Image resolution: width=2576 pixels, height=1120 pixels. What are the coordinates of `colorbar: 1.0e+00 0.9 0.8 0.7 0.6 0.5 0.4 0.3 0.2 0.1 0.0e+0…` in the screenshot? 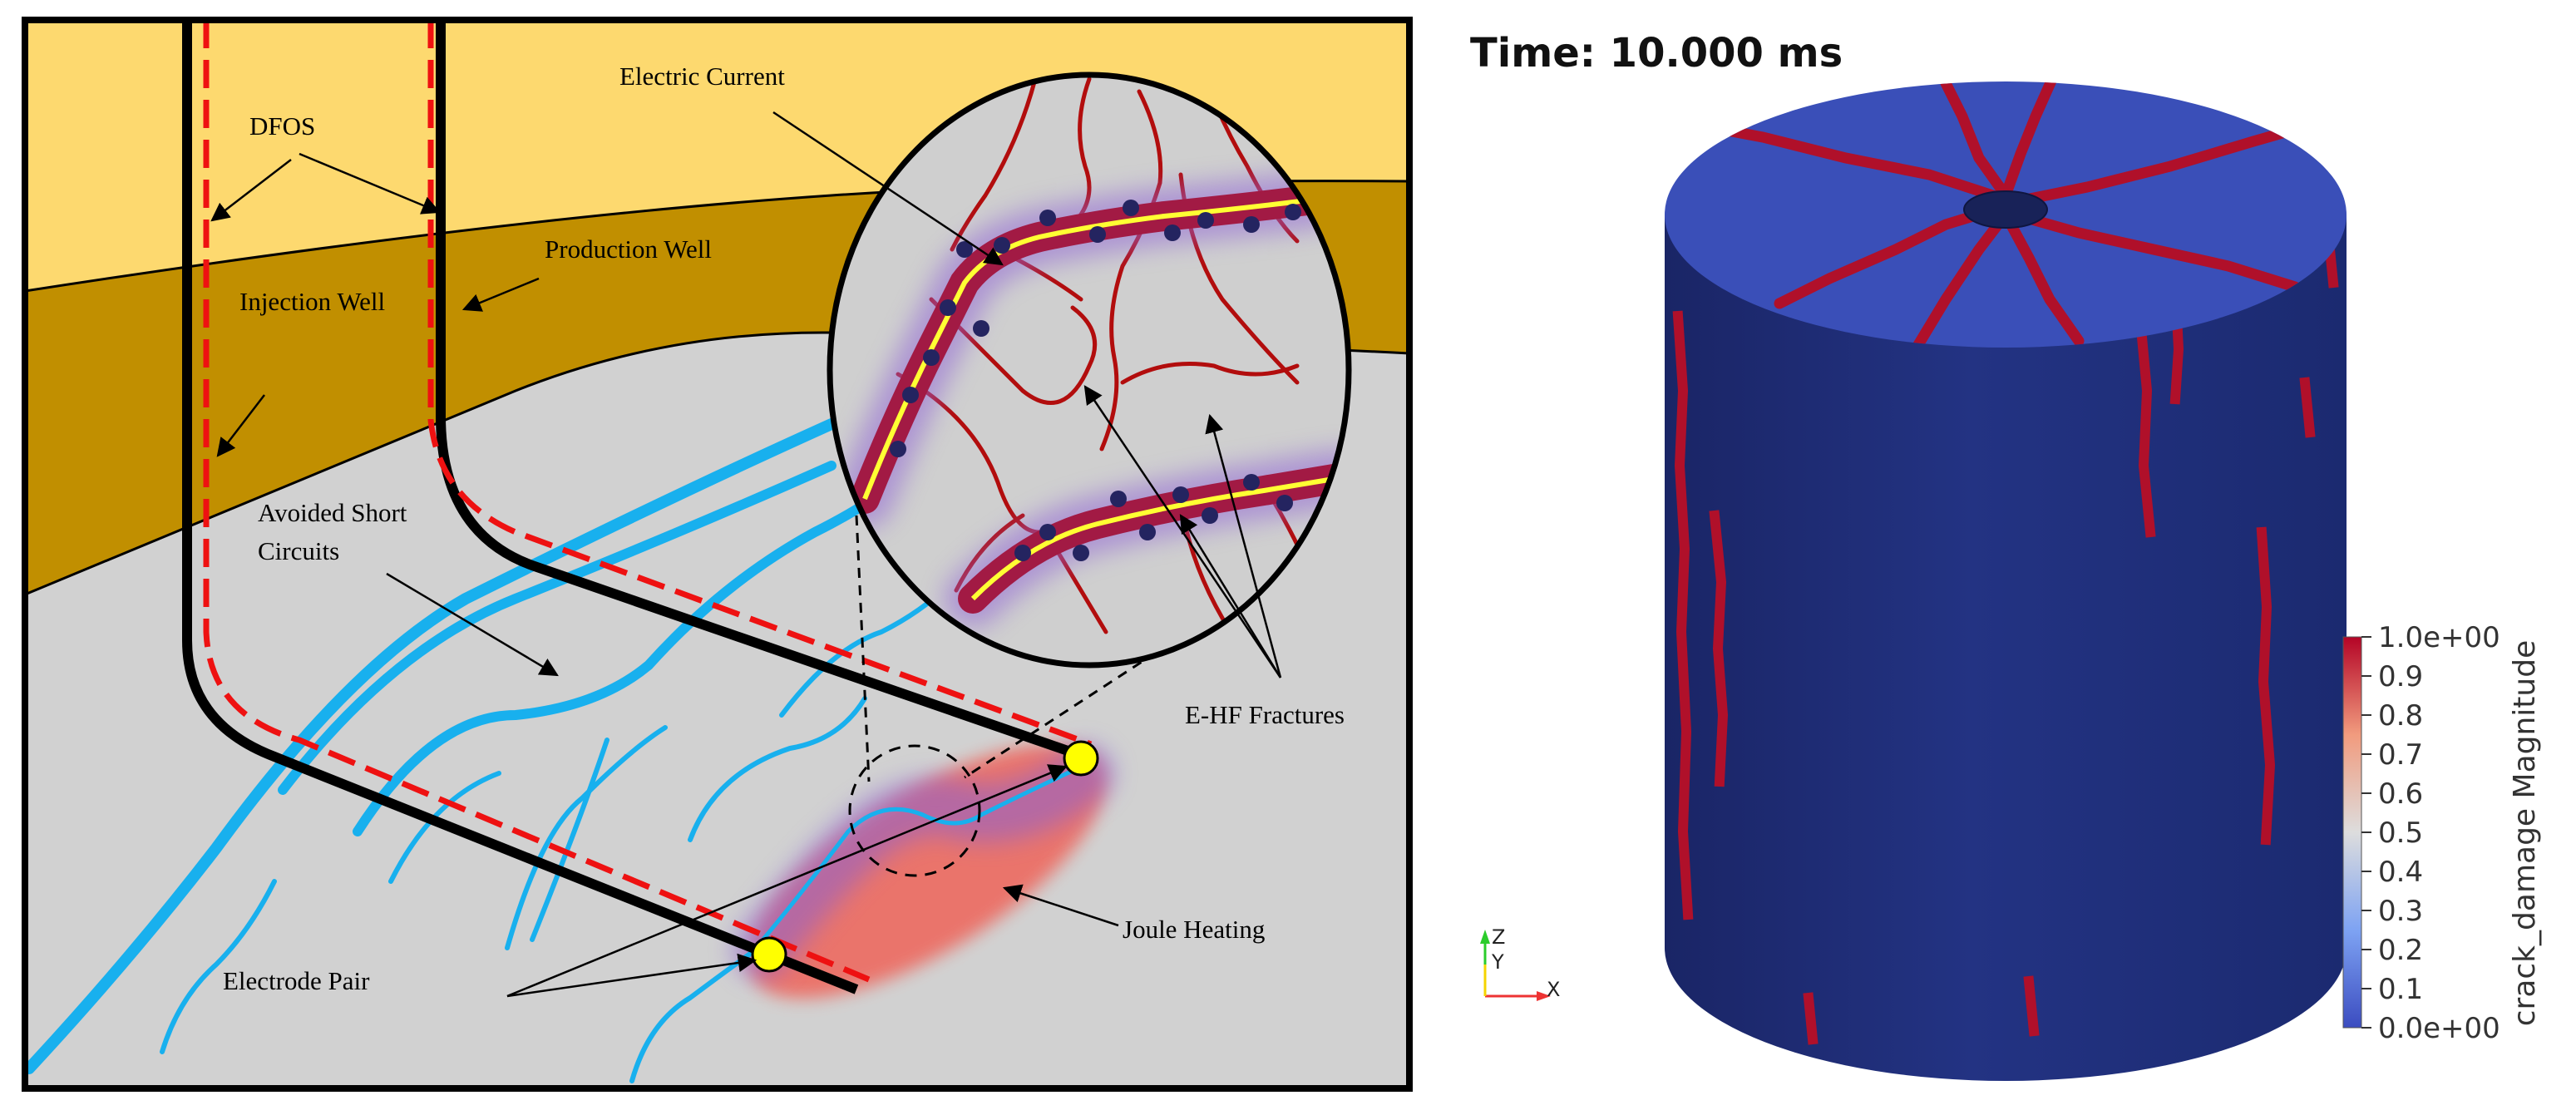 It's located at (2442, 833).